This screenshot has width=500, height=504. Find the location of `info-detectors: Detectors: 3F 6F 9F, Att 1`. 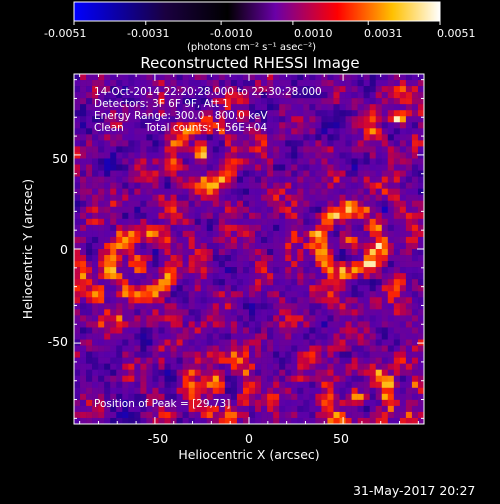

info-detectors: Detectors: 3F 6F 9F, Att 1 is located at coordinates (161, 104).